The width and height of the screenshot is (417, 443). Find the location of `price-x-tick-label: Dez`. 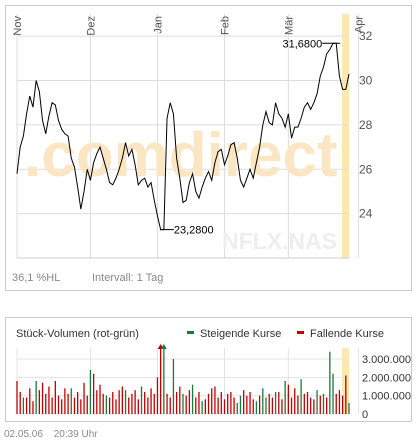

price-x-tick-label: Dez is located at coordinates (91, 26).